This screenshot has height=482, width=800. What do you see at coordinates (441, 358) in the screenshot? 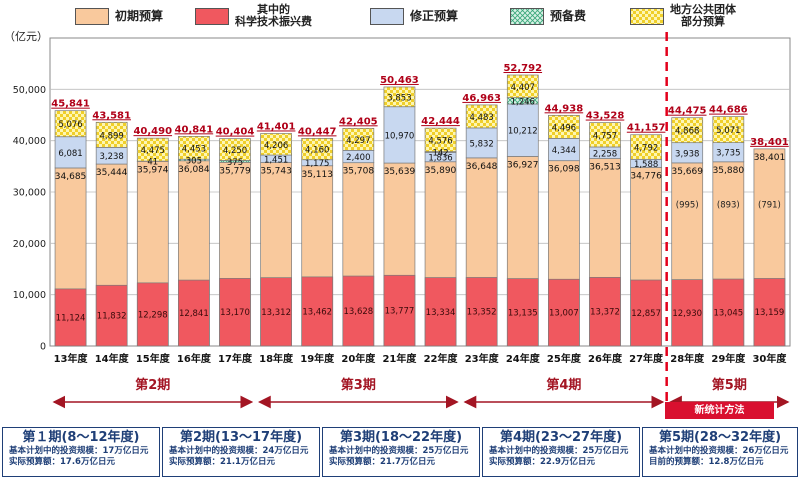
I see `x-tick-label: 22年度` at bounding box center [441, 358].